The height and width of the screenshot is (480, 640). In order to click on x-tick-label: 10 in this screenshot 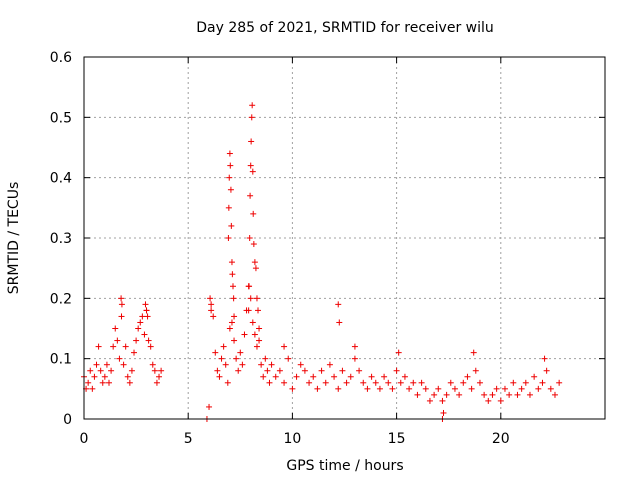, I will do `click(292, 439)`.